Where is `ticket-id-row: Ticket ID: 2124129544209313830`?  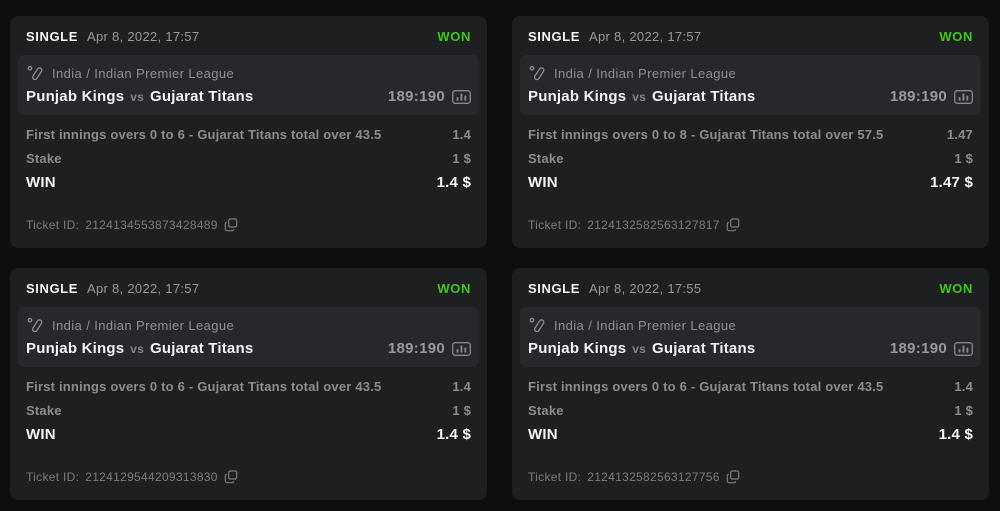
ticket-id-row: Ticket ID: 2124129544209313830 is located at coordinates (248, 477).